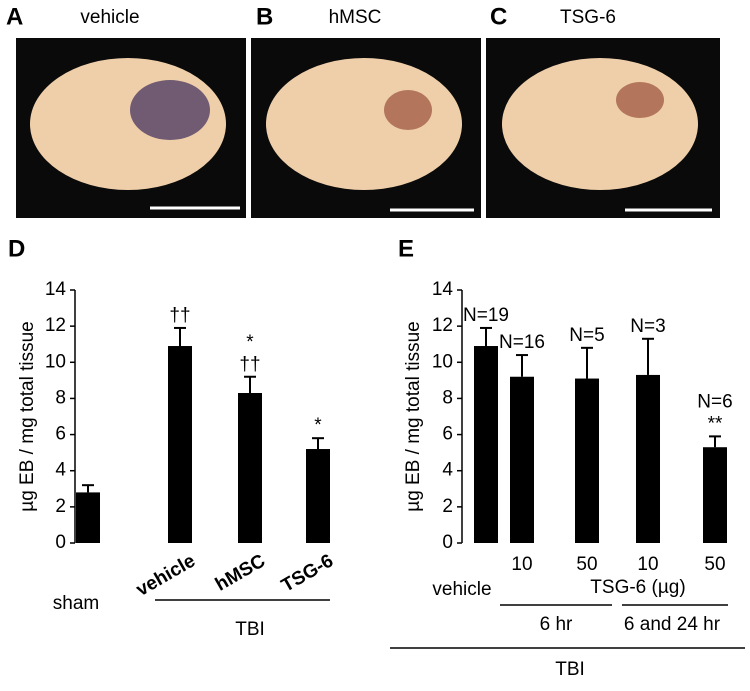  I want to click on x-tick-label: sham, so click(76, 603).